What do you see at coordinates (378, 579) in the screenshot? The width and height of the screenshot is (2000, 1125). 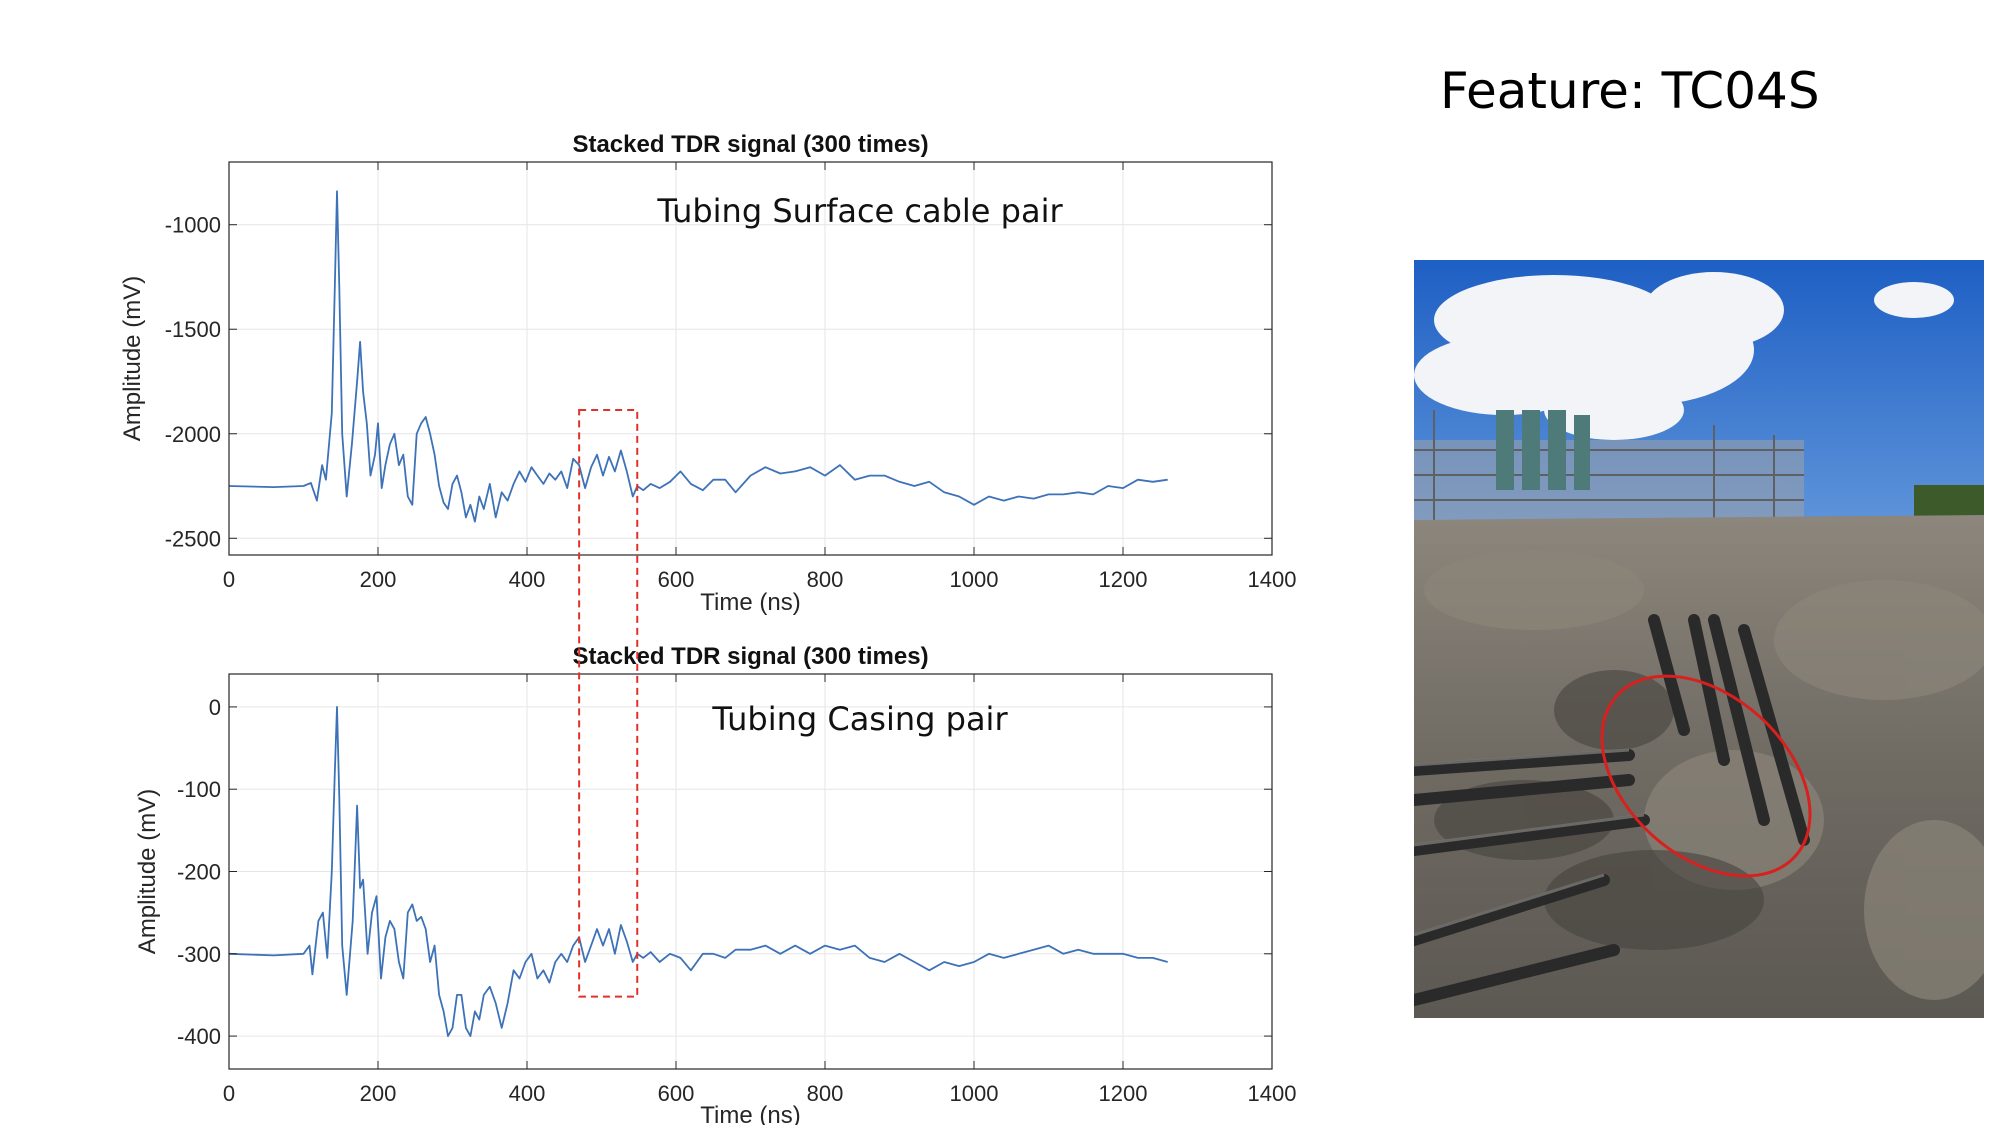 I see `chart1-xtick-label: 200` at bounding box center [378, 579].